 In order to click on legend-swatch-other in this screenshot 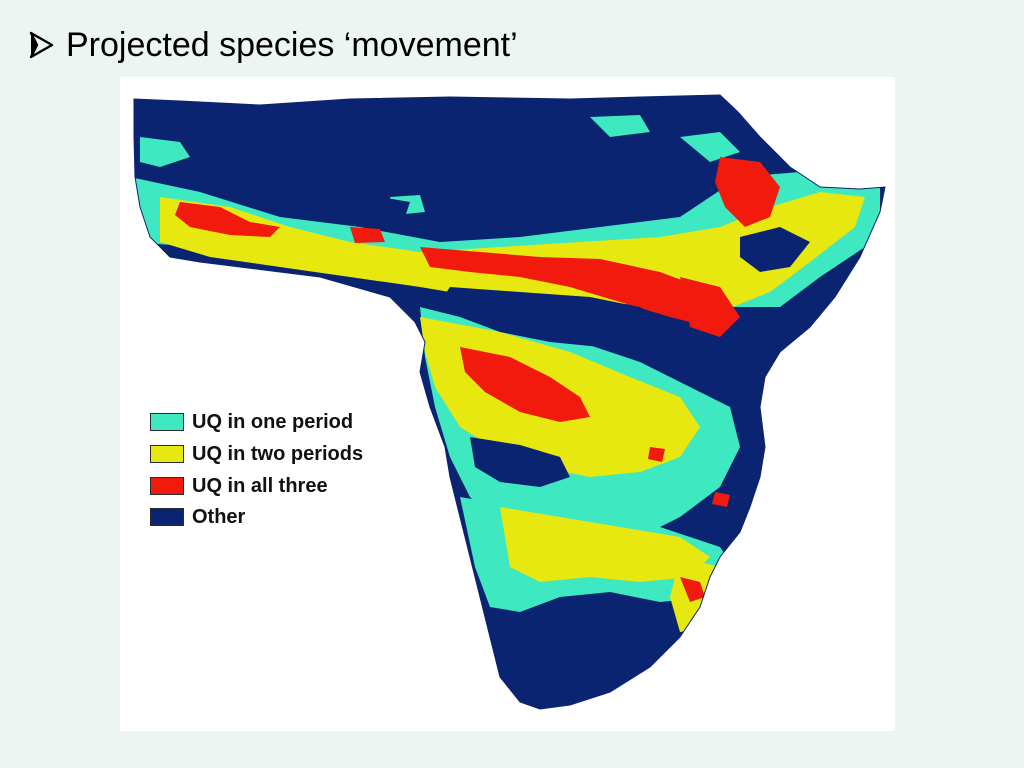, I will do `click(167, 517)`.